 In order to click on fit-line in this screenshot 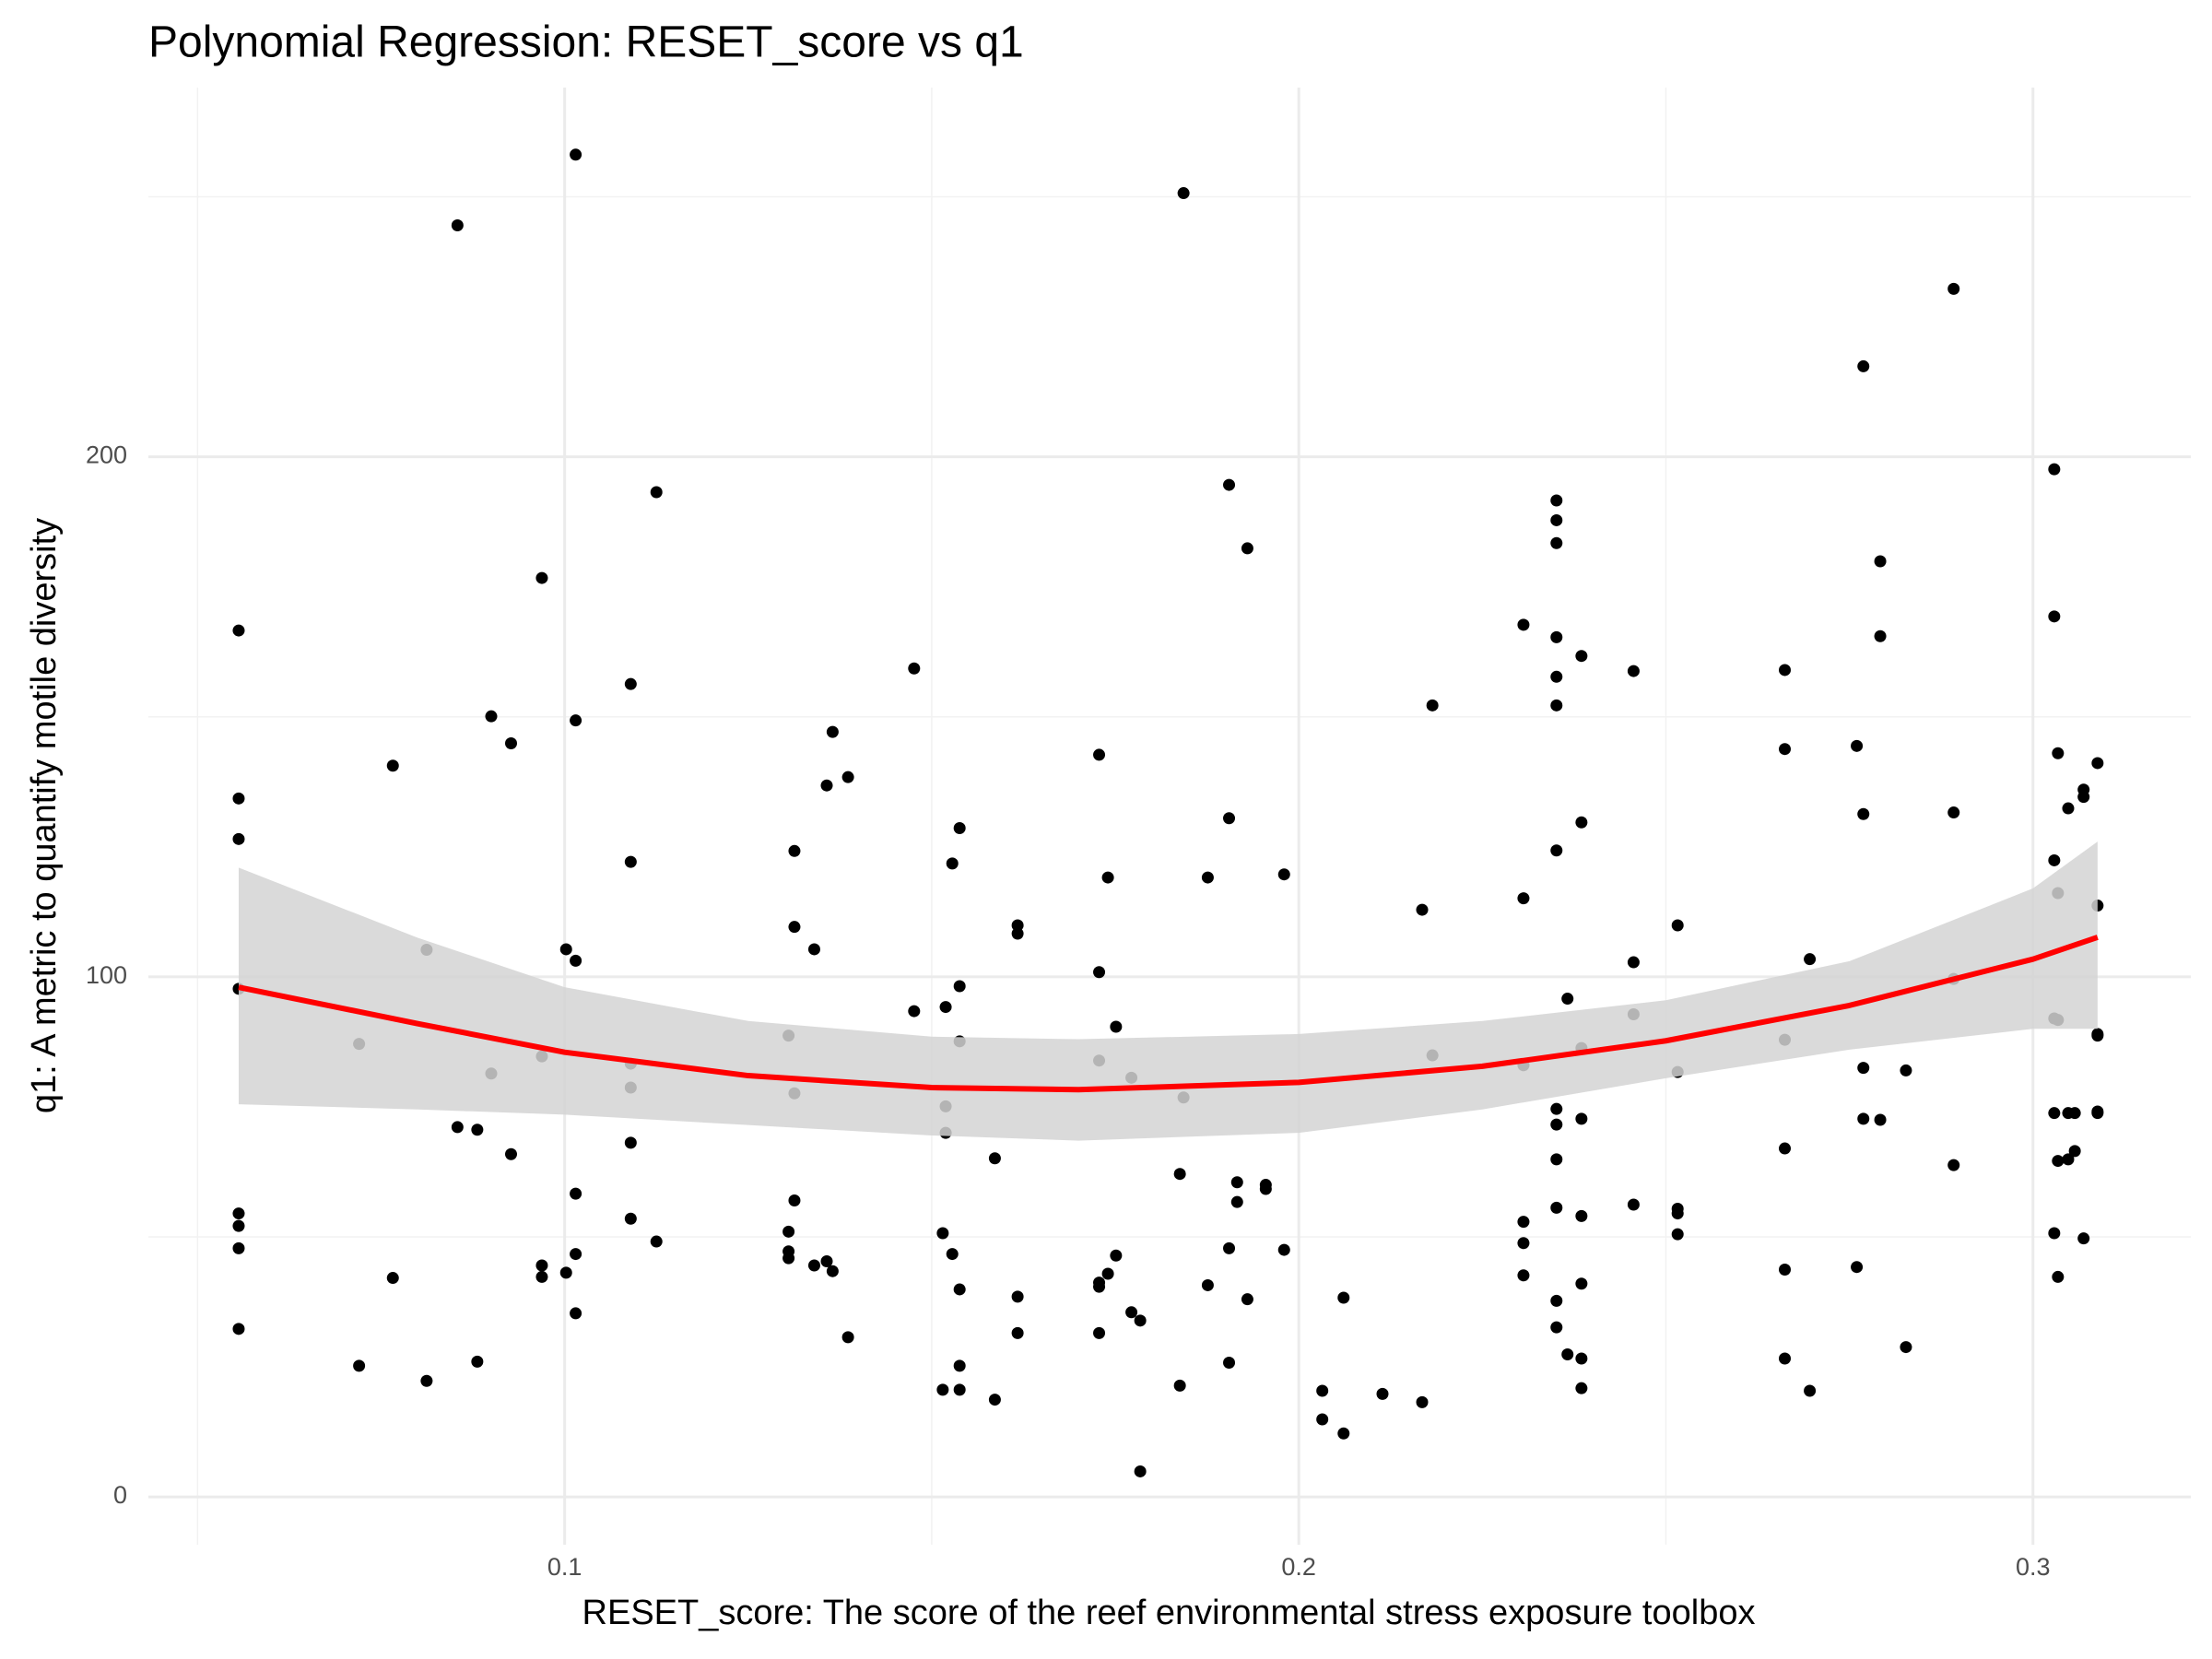, I will do `click(1168, 1014)`.